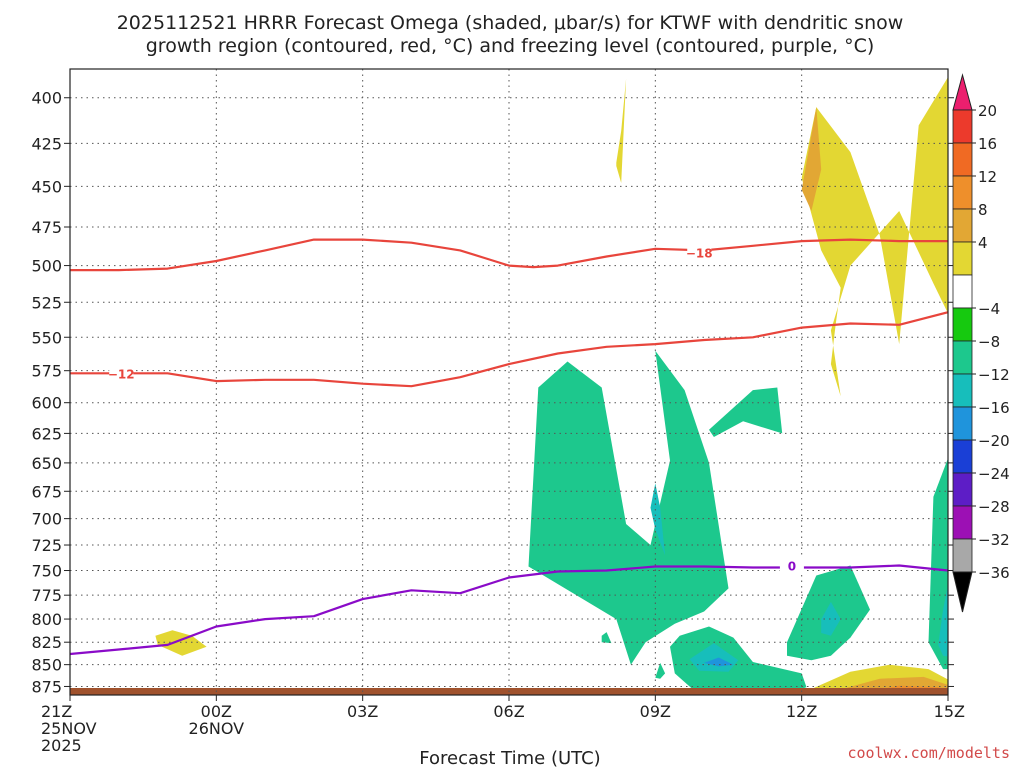 This screenshot has height=768, width=1024. I want to click on x-tick-label-0-2: 2025, so click(61, 745).